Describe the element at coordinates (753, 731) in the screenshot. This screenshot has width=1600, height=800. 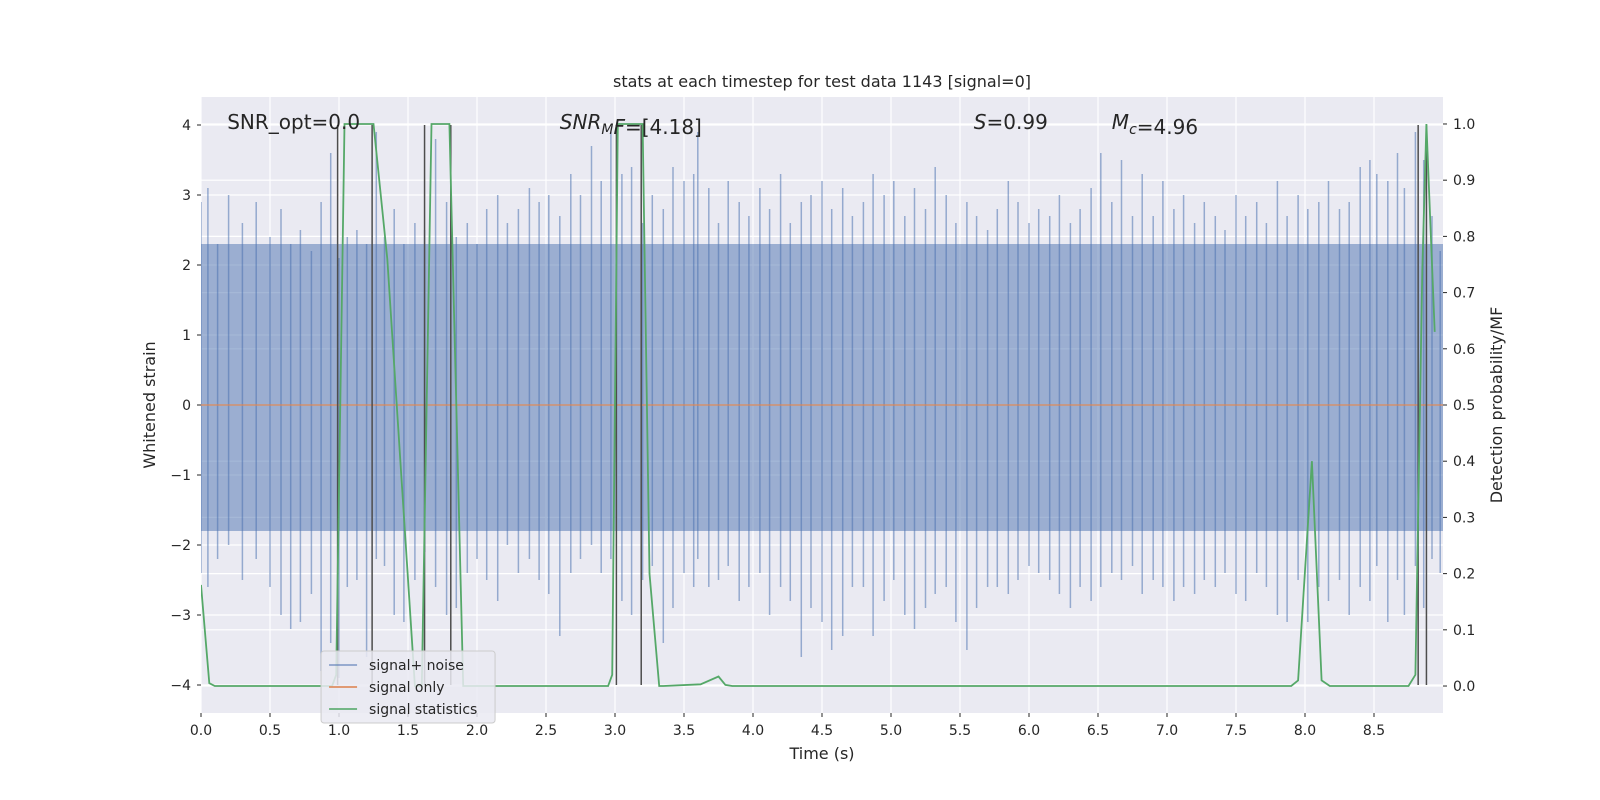
I see `x-tick-label: 4.0` at that location.